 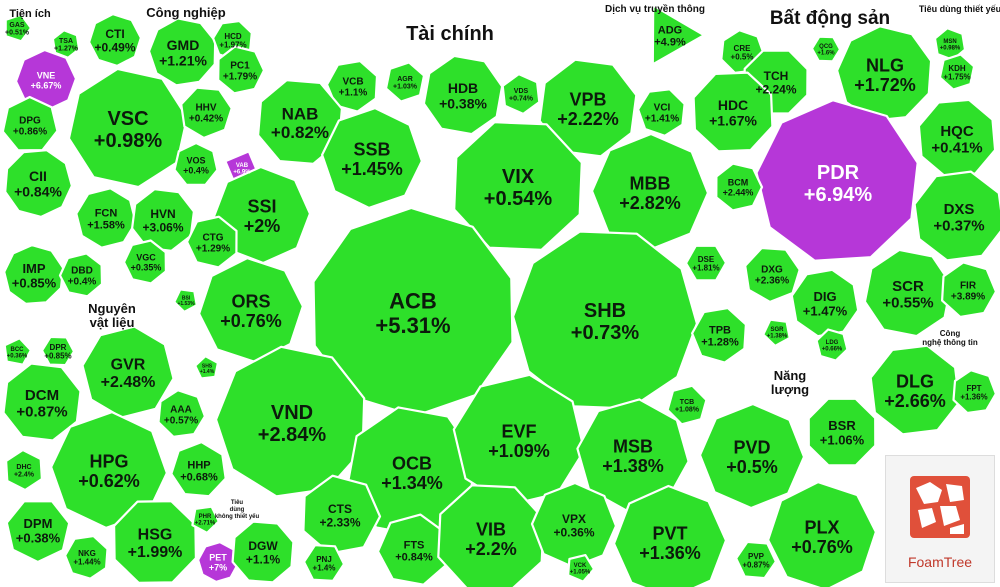 What do you see at coordinates (633, 466) in the screenshot?
I see `change-label-msb: +1.38%` at bounding box center [633, 466].